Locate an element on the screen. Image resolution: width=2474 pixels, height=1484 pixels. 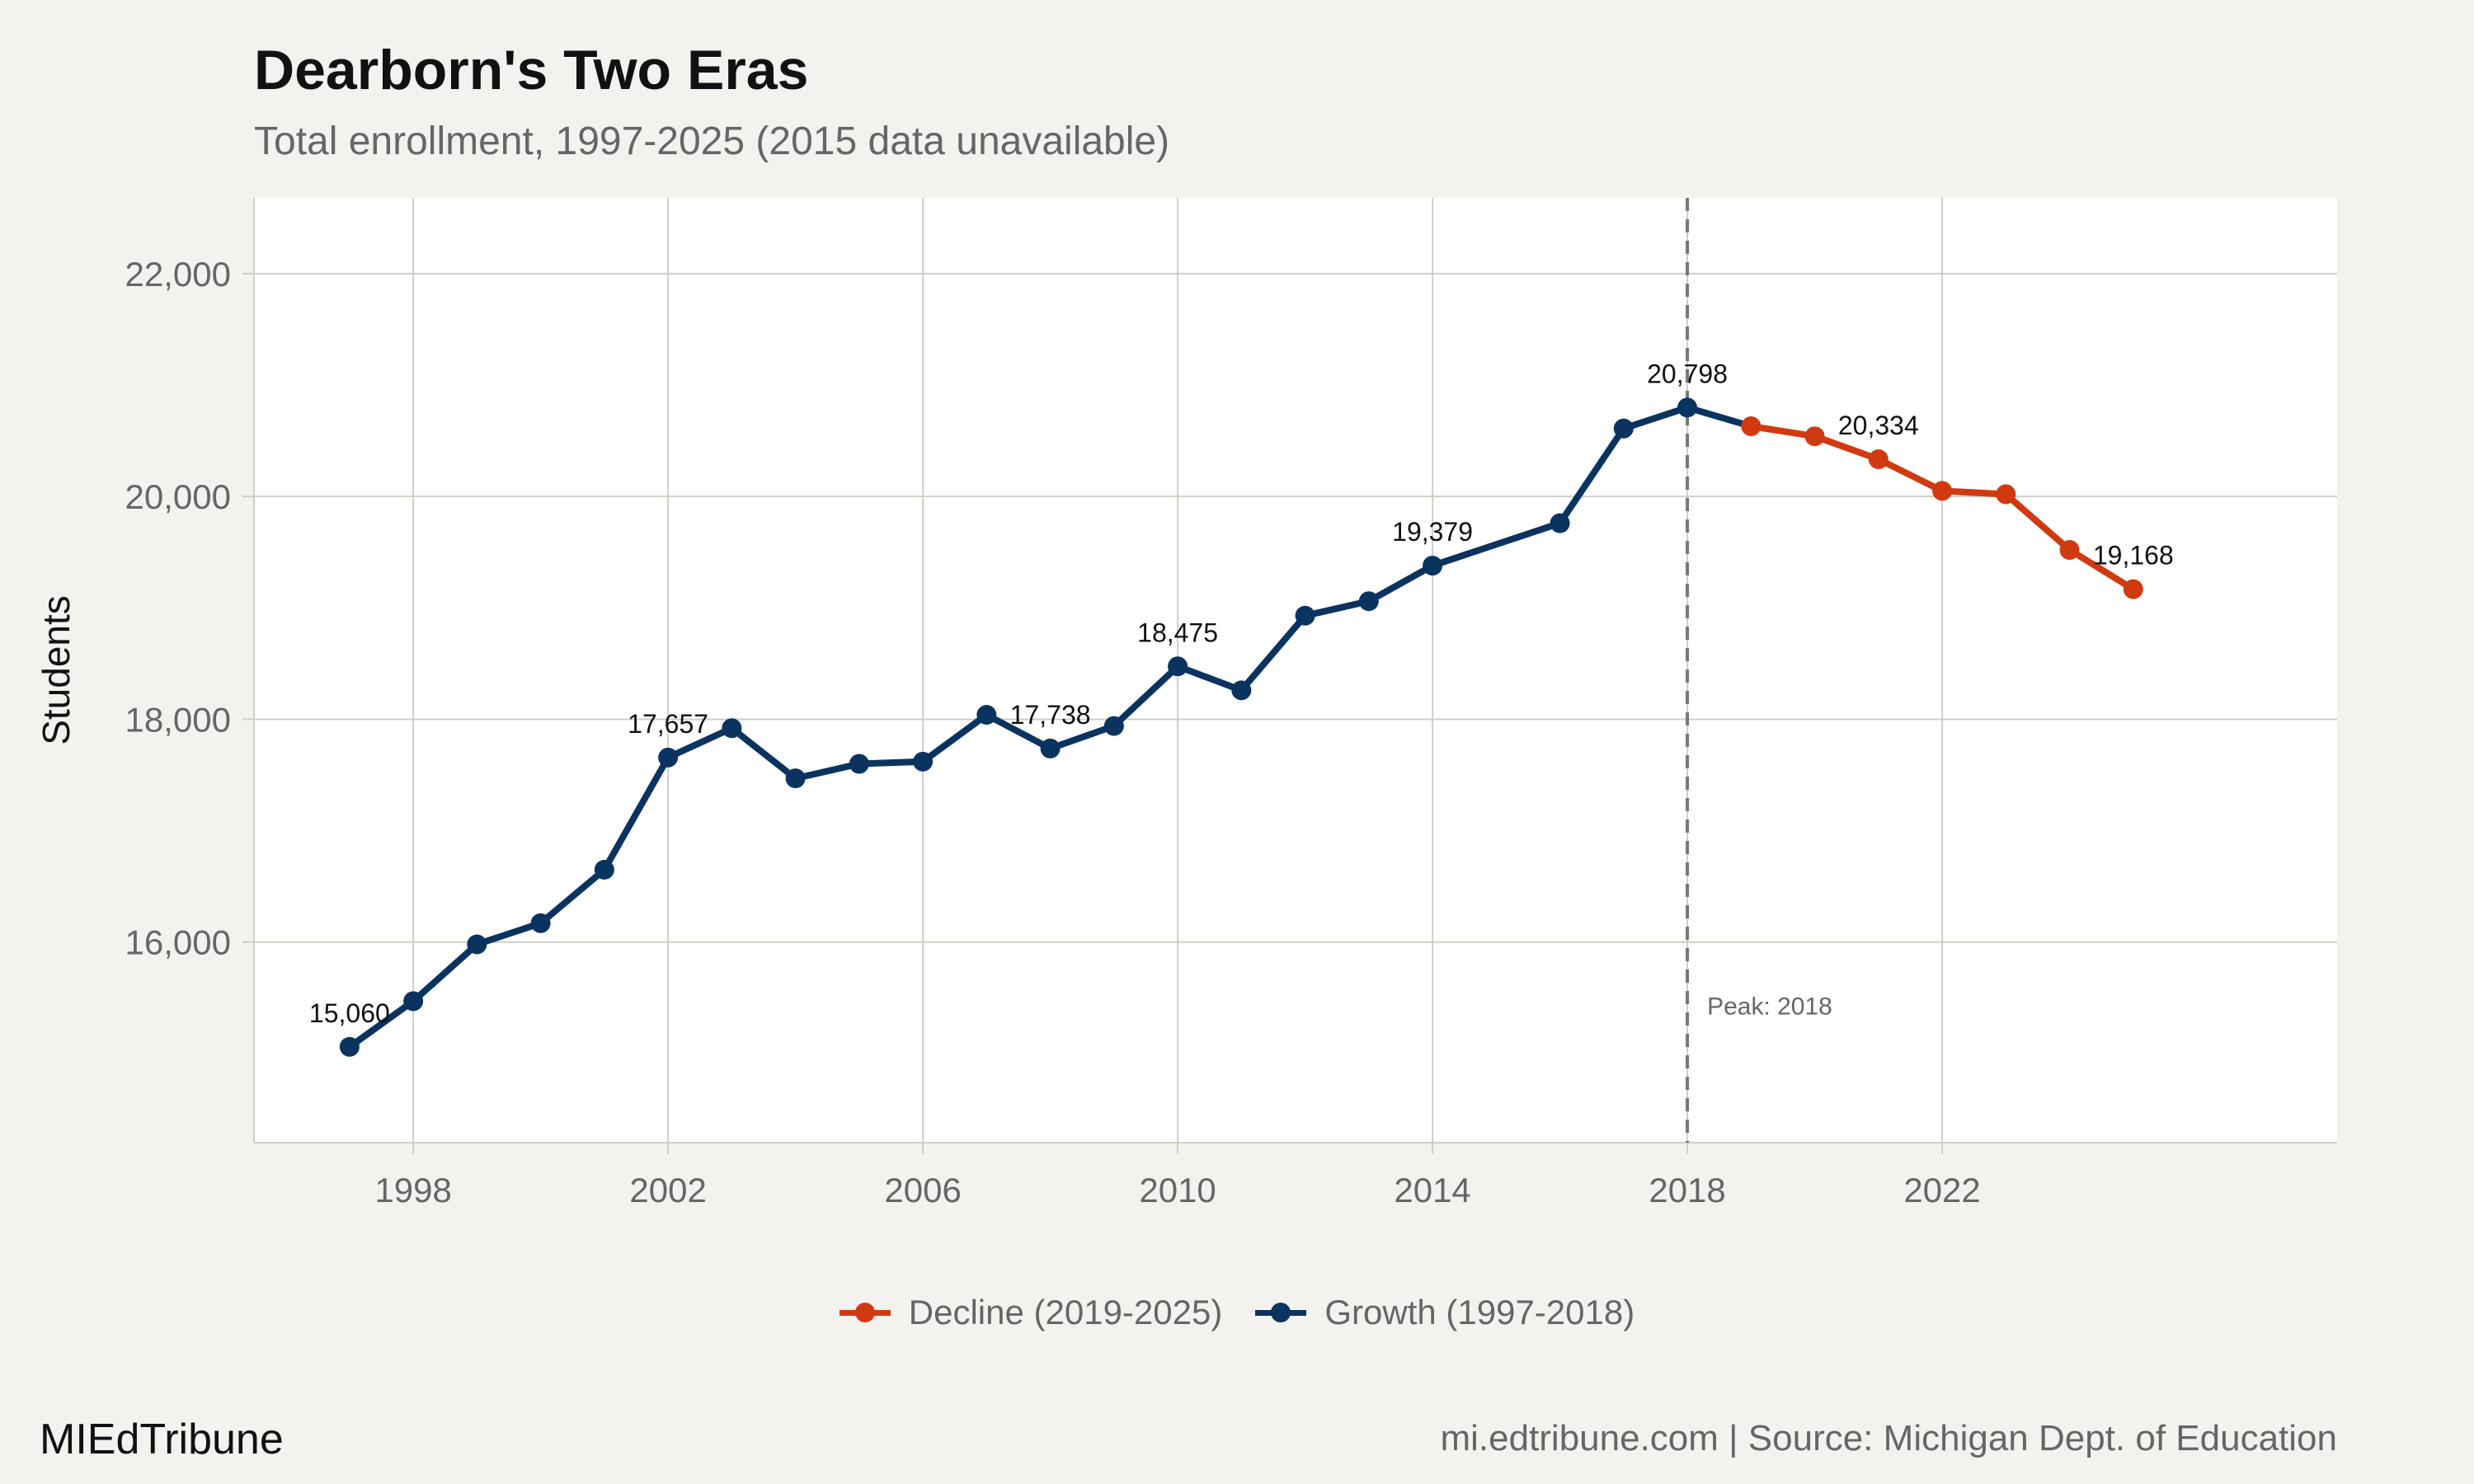
x-tick-label: 2014 is located at coordinates (1432, 1190).